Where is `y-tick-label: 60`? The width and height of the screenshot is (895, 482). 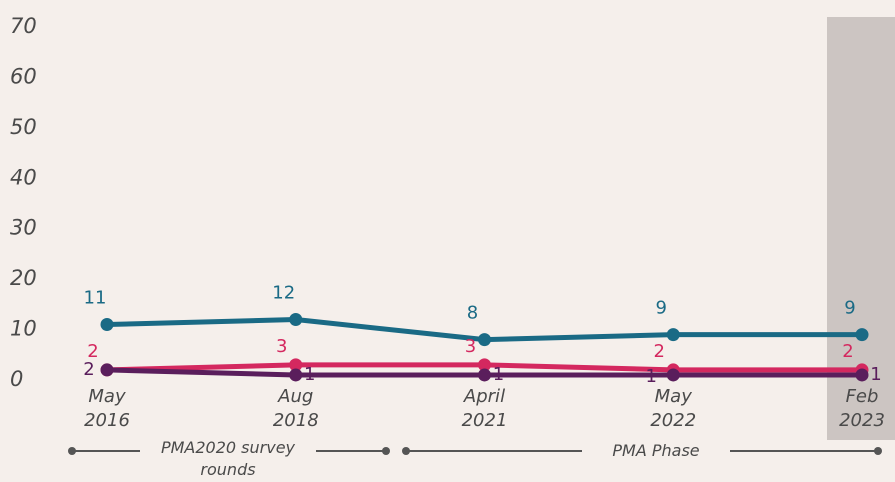
y-tick-label: 60 is located at coordinates (23, 76).